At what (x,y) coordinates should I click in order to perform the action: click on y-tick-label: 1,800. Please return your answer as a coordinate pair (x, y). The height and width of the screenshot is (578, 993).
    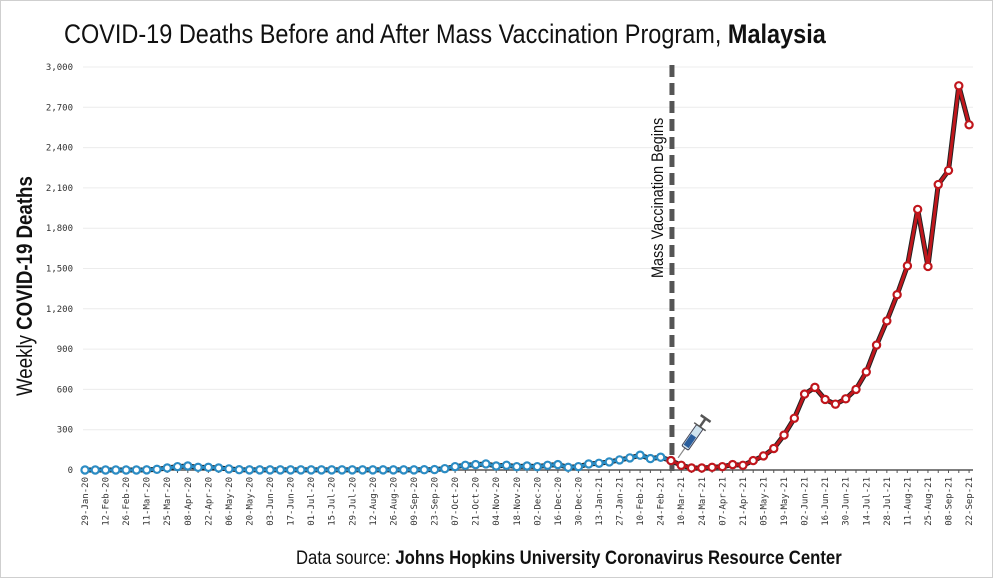
    Looking at the image, I should click on (59, 229).